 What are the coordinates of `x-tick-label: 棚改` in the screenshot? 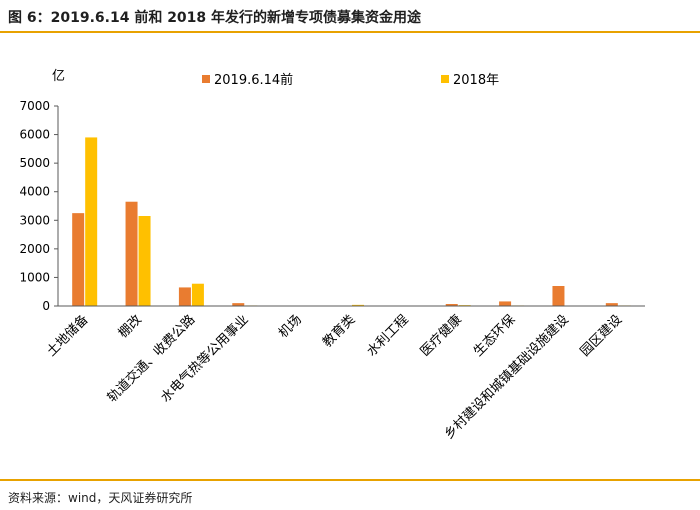 It's located at (130, 326).